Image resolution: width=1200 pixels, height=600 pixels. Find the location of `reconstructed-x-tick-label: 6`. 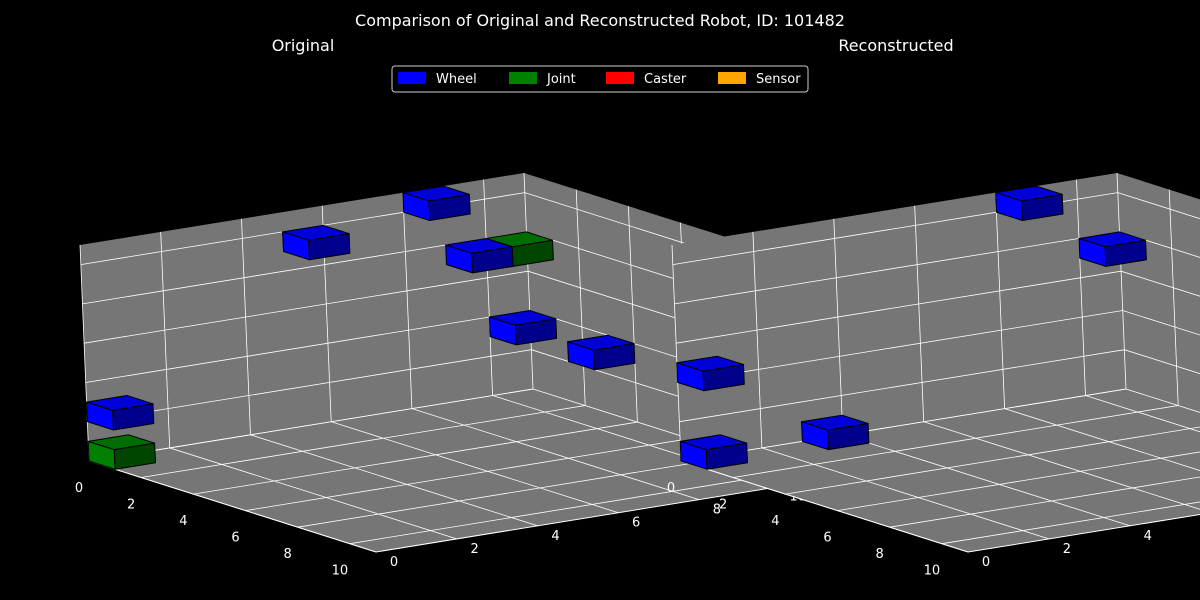

reconstructed-x-tick-label: 6 is located at coordinates (827, 538).